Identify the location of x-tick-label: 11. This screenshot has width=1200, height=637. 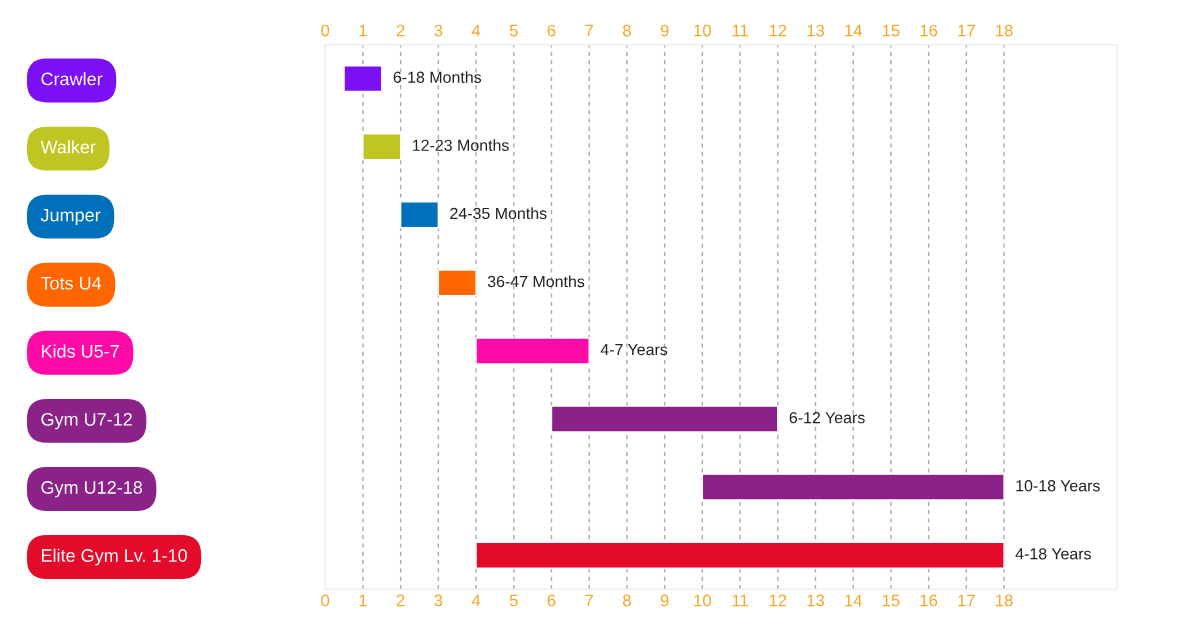
(740, 600).